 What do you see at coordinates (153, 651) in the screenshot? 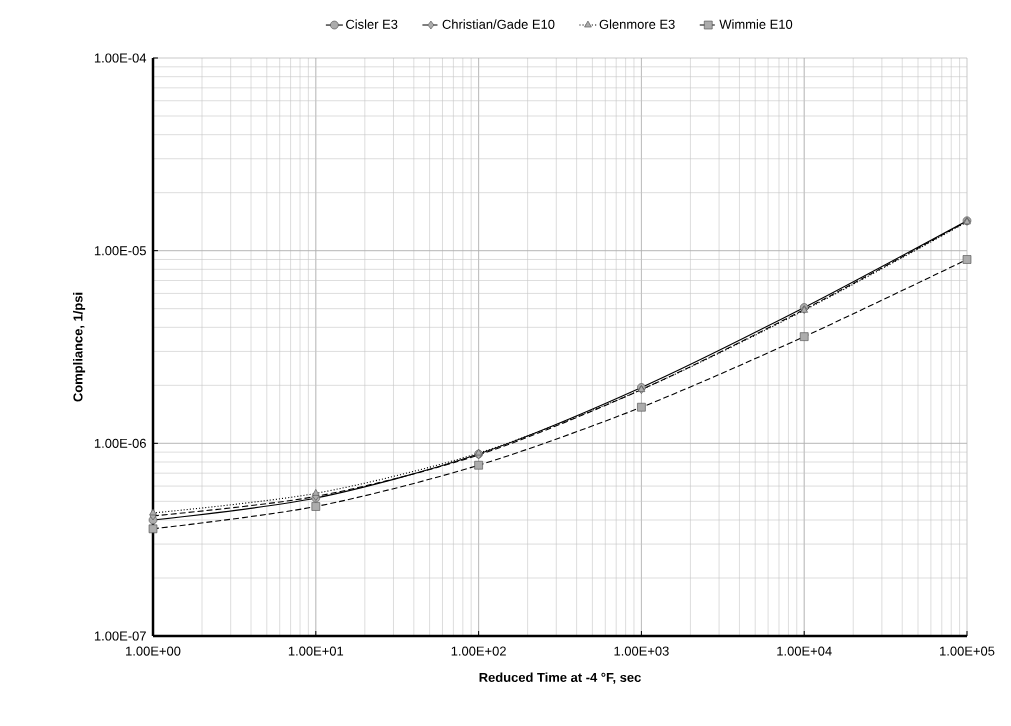
I see `x-tick-label: 1.00E+00` at bounding box center [153, 651].